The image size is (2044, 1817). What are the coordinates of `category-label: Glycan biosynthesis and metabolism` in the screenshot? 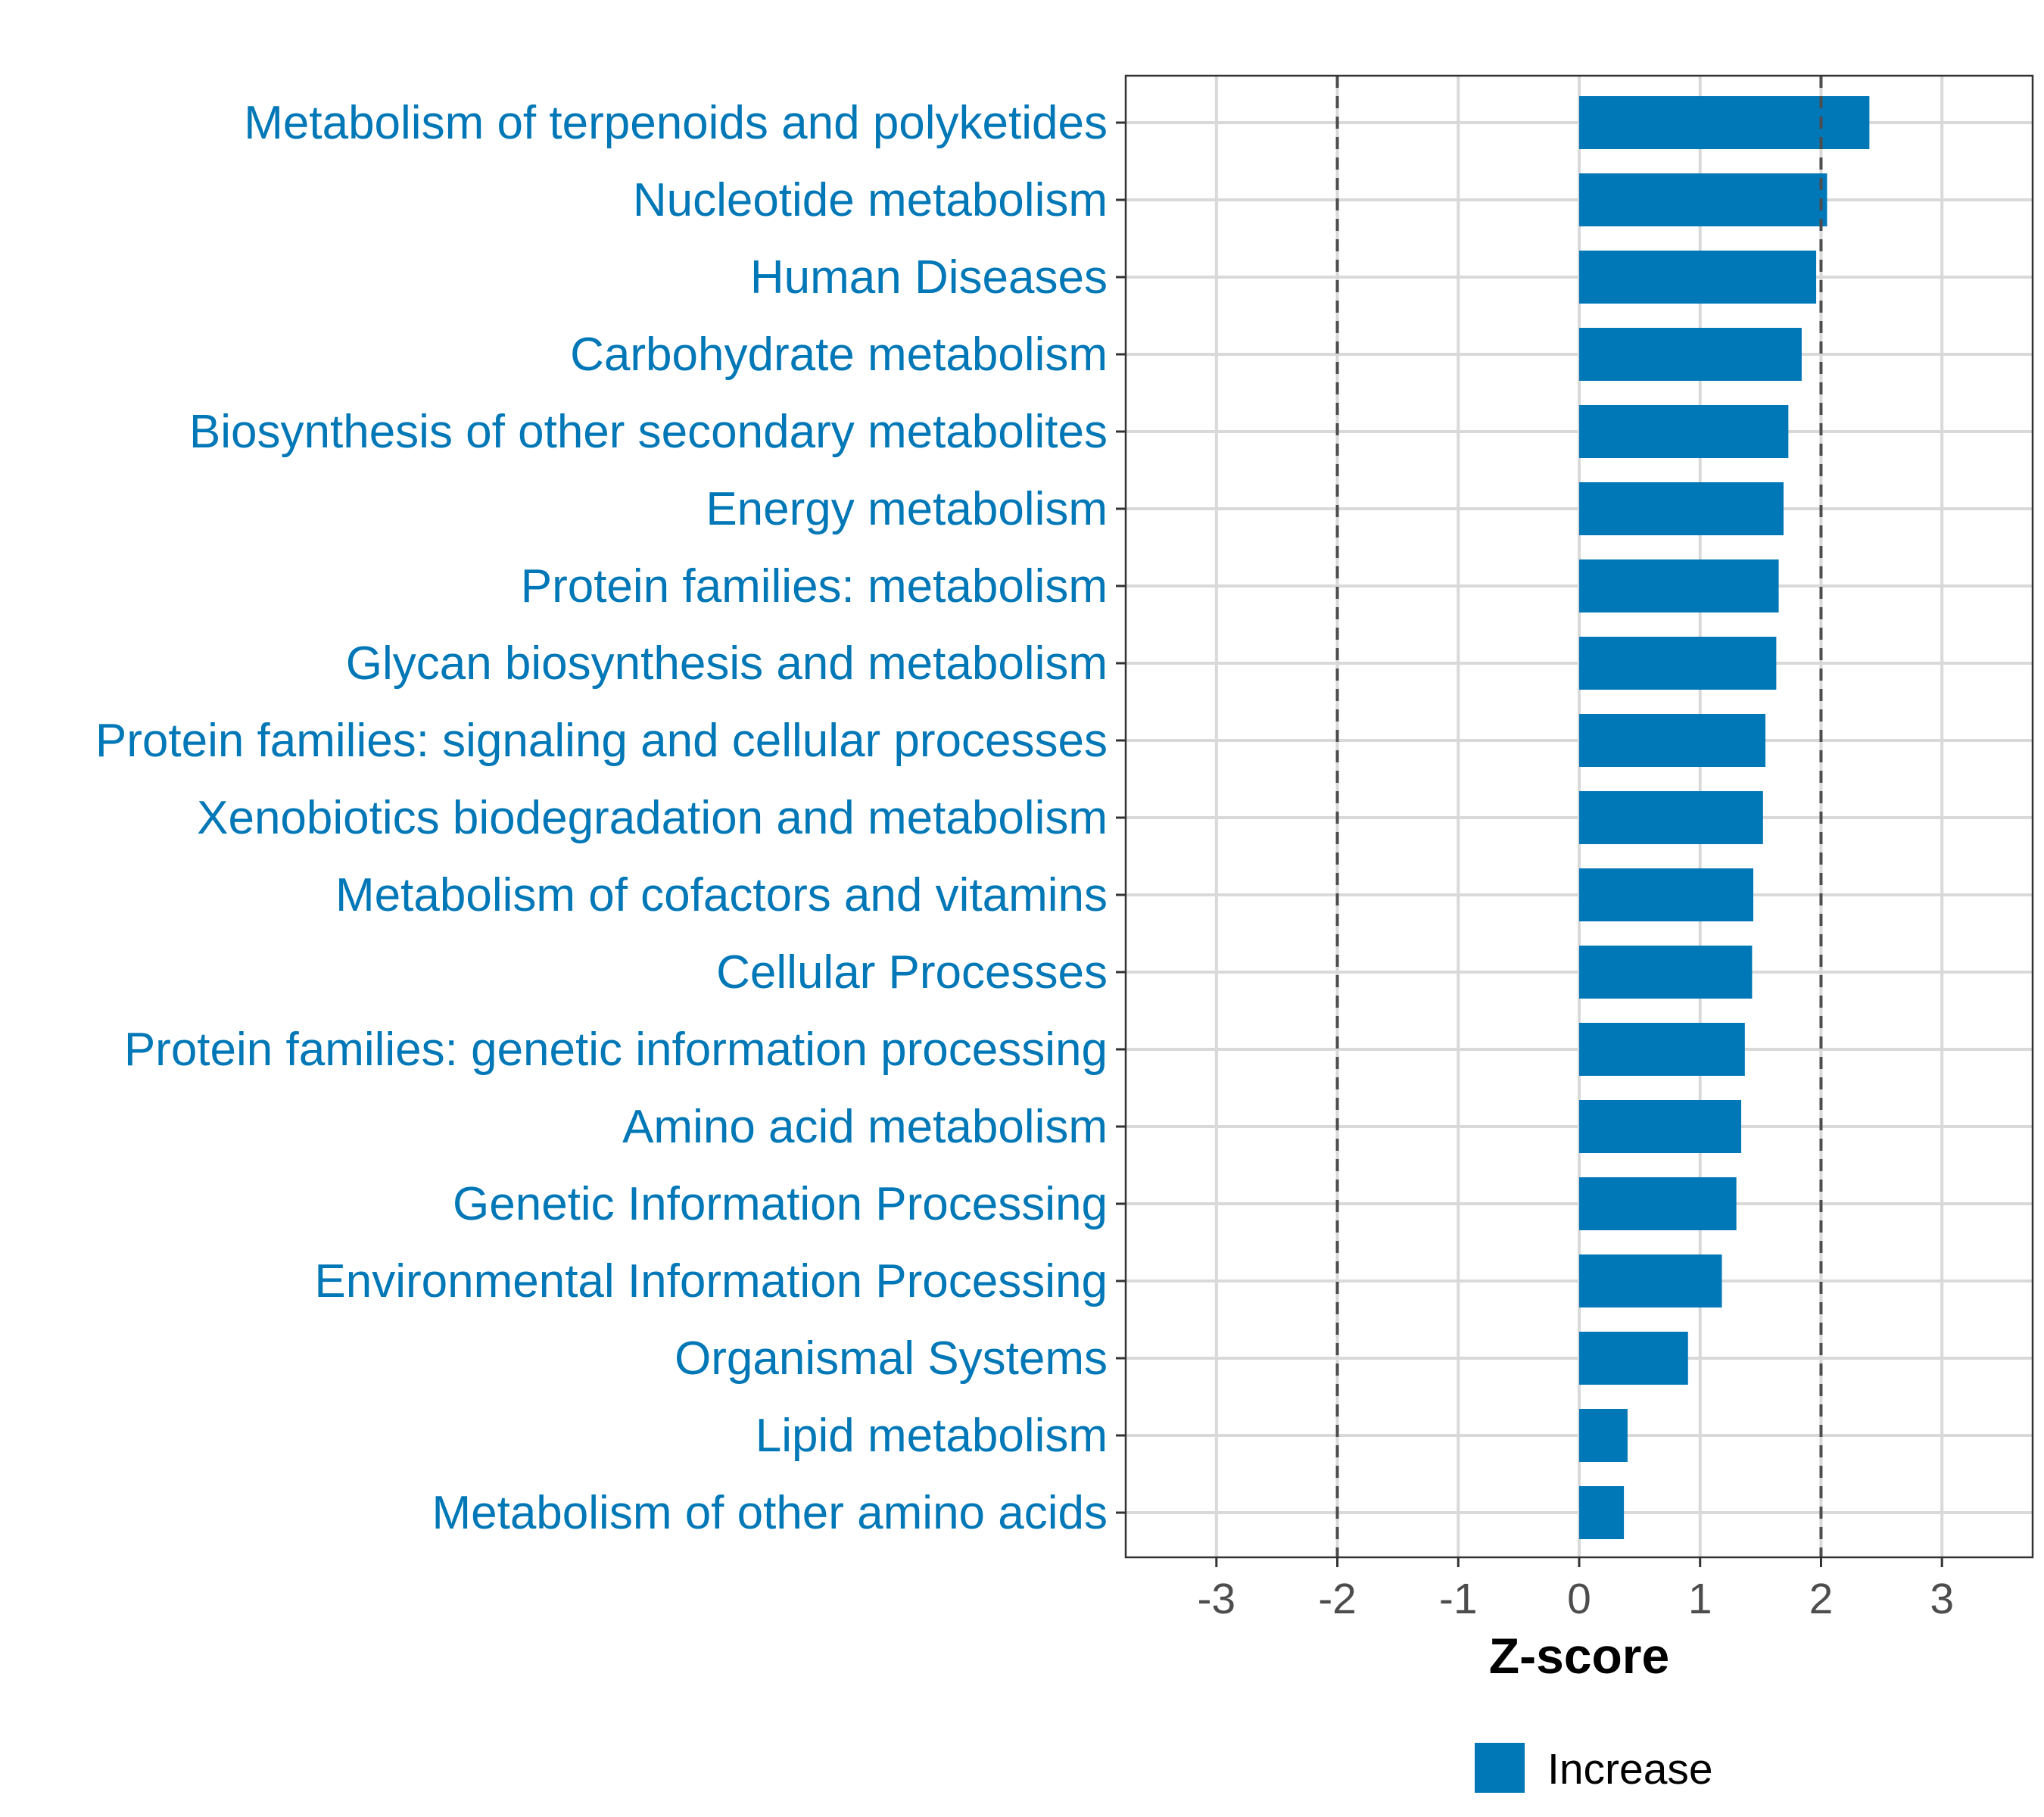 It's located at (727, 663).